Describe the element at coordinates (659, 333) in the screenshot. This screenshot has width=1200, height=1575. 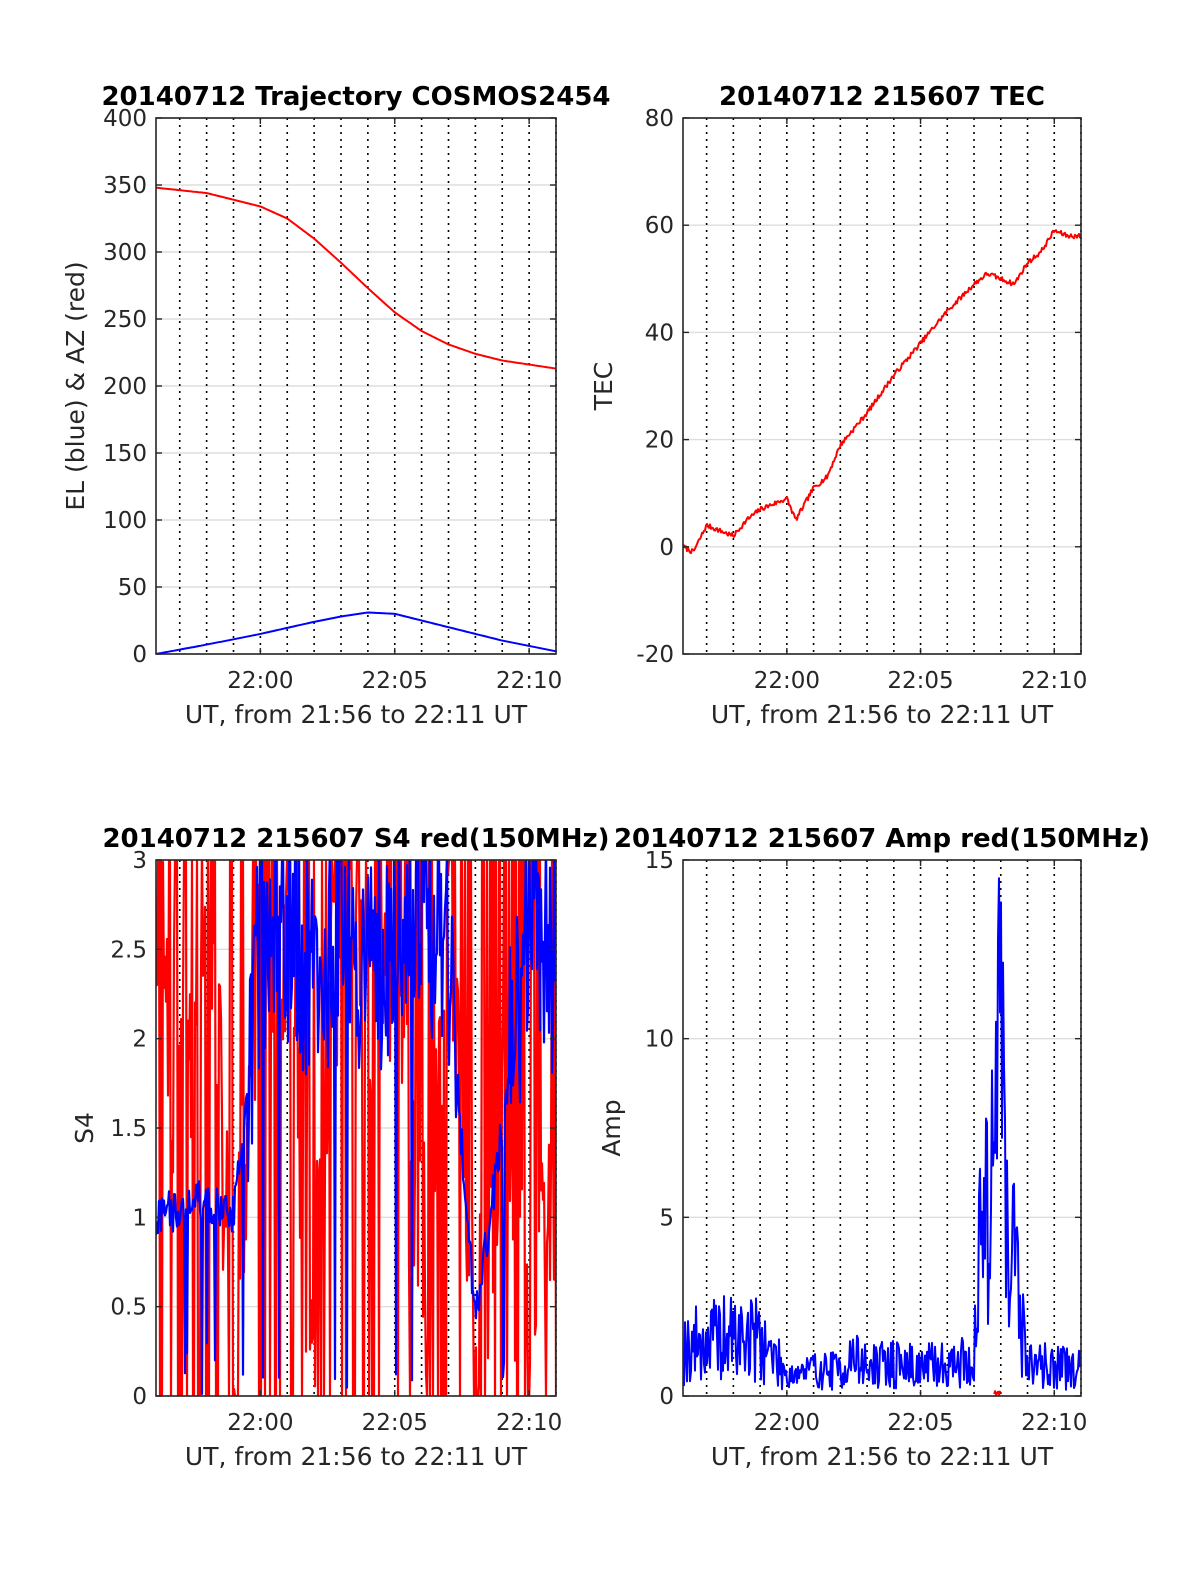
I see `y-tick-label: 40` at that location.